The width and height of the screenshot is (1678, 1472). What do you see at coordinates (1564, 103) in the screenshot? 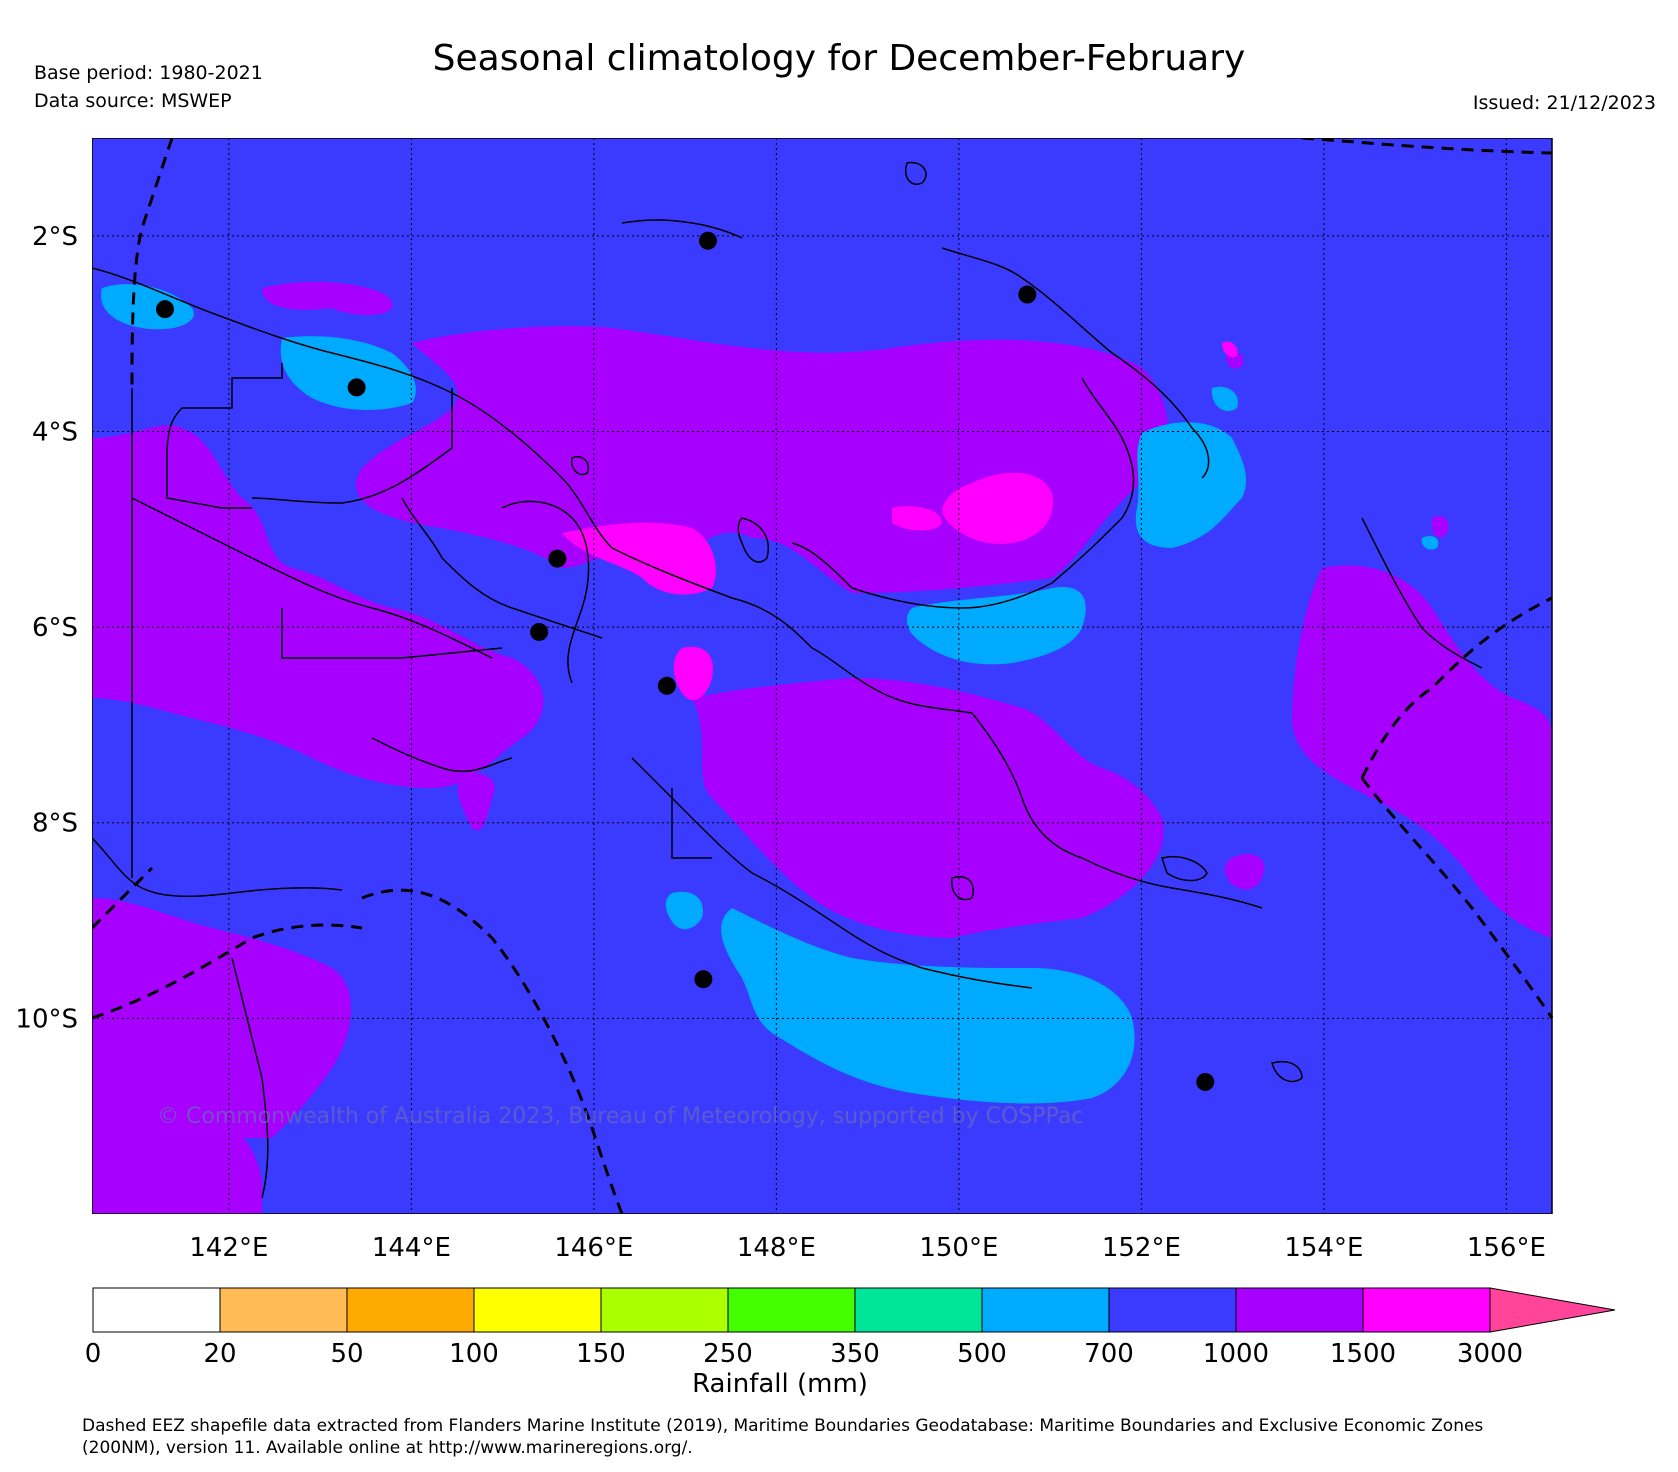
I see `issued-date-text: Issued: 21/12/2023` at bounding box center [1564, 103].